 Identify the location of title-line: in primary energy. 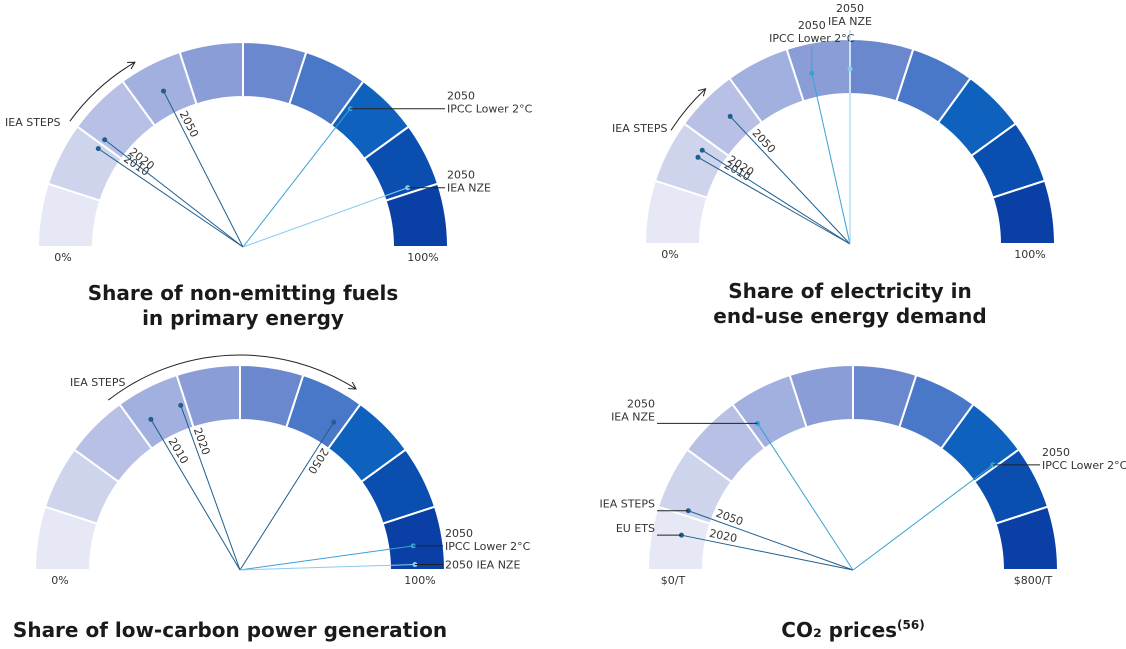
(243, 318).